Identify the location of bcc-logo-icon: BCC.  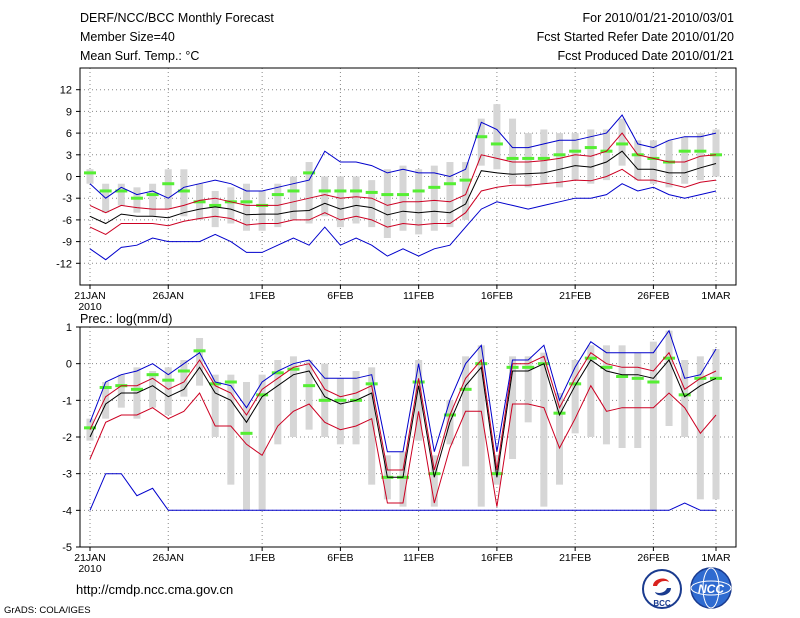
(662, 589).